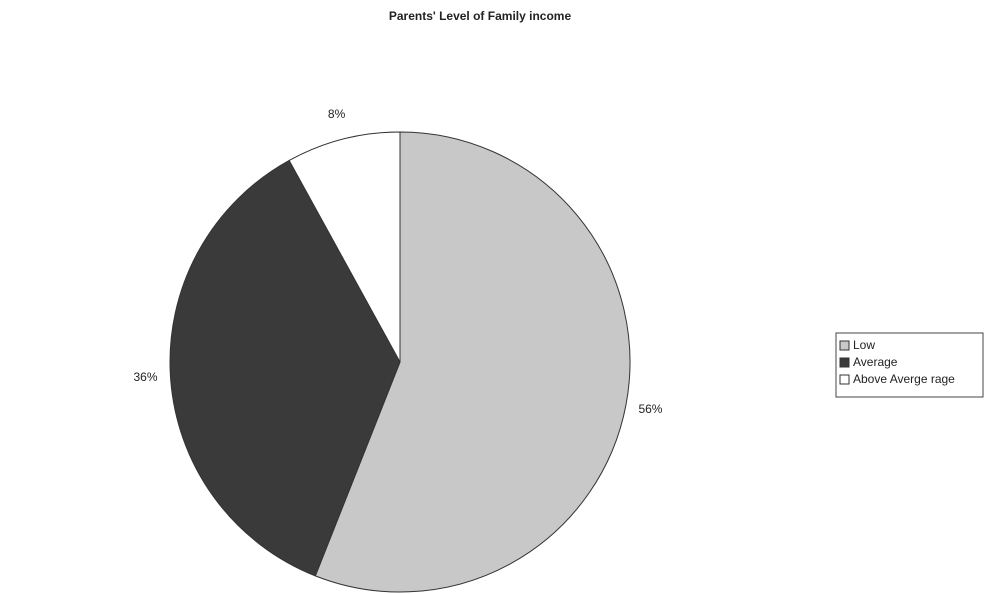 The height and width of the screenshot is (594, 984). Describe the element at coordinates (344, 247) in the screenshot. I see `pie-slice` at that location.